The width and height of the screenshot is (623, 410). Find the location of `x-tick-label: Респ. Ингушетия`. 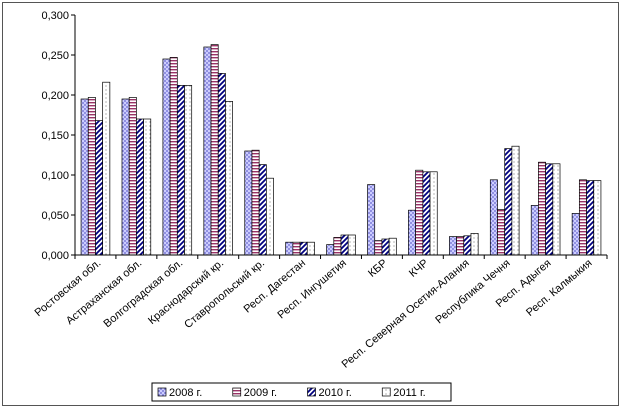

x-tick-label: Респ. Ингушетия is located at coordinates (312, 289).